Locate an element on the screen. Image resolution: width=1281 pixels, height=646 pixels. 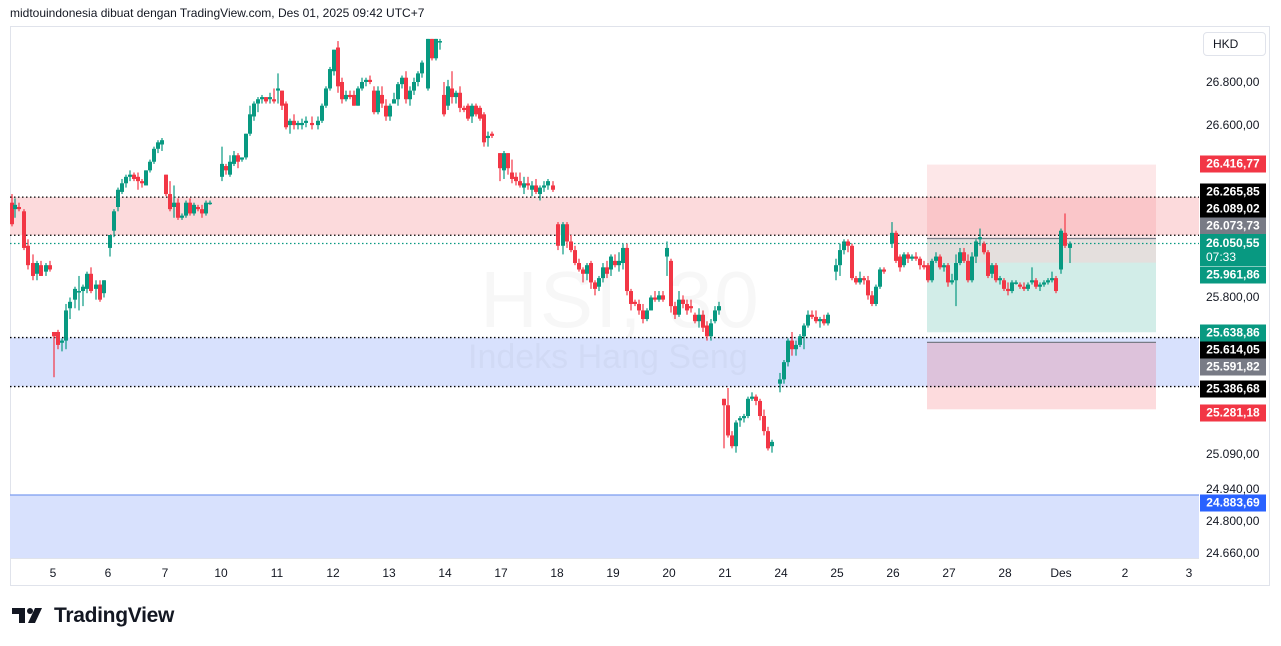
time-tick-label: 18 is located at coordinates (557, 573).